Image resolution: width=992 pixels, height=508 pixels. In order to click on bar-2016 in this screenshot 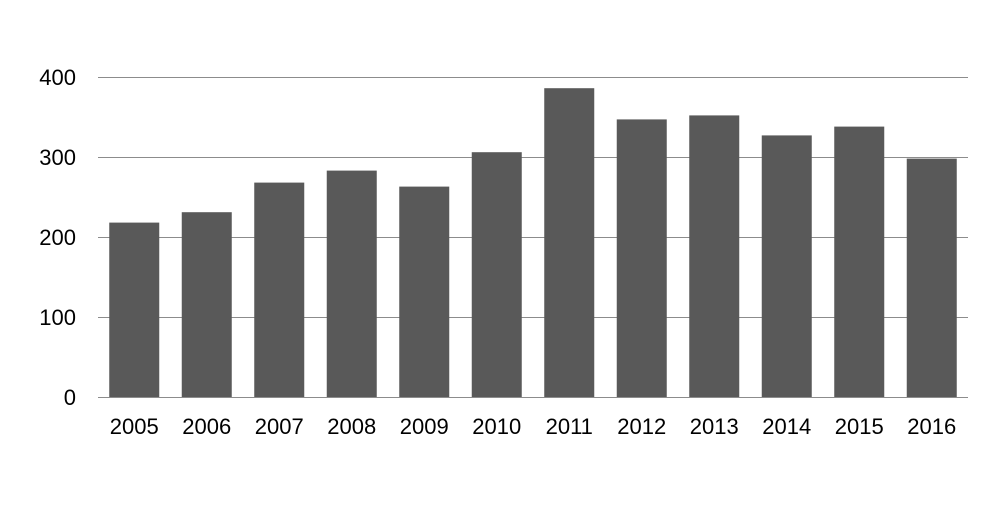, I will do `click(932, 278)`.